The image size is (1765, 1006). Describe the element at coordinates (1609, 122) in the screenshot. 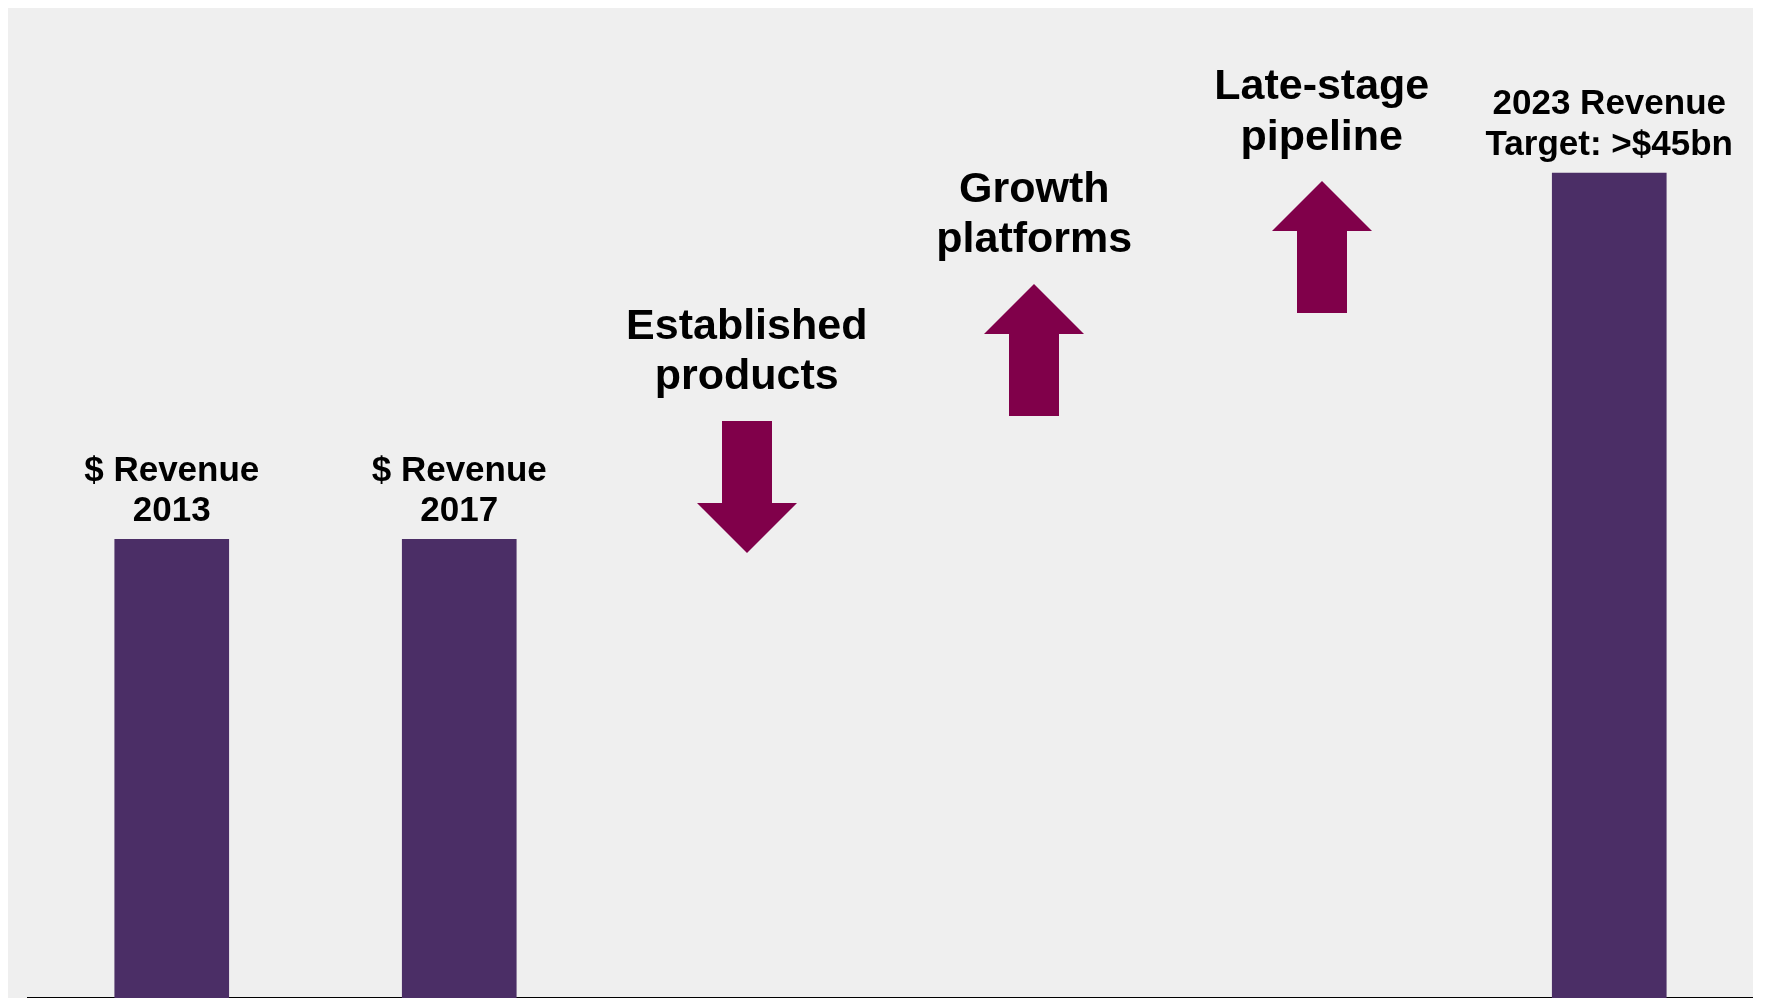

I see `x-tick-label: 2023 Revenue Target: >$45bn` at that location.